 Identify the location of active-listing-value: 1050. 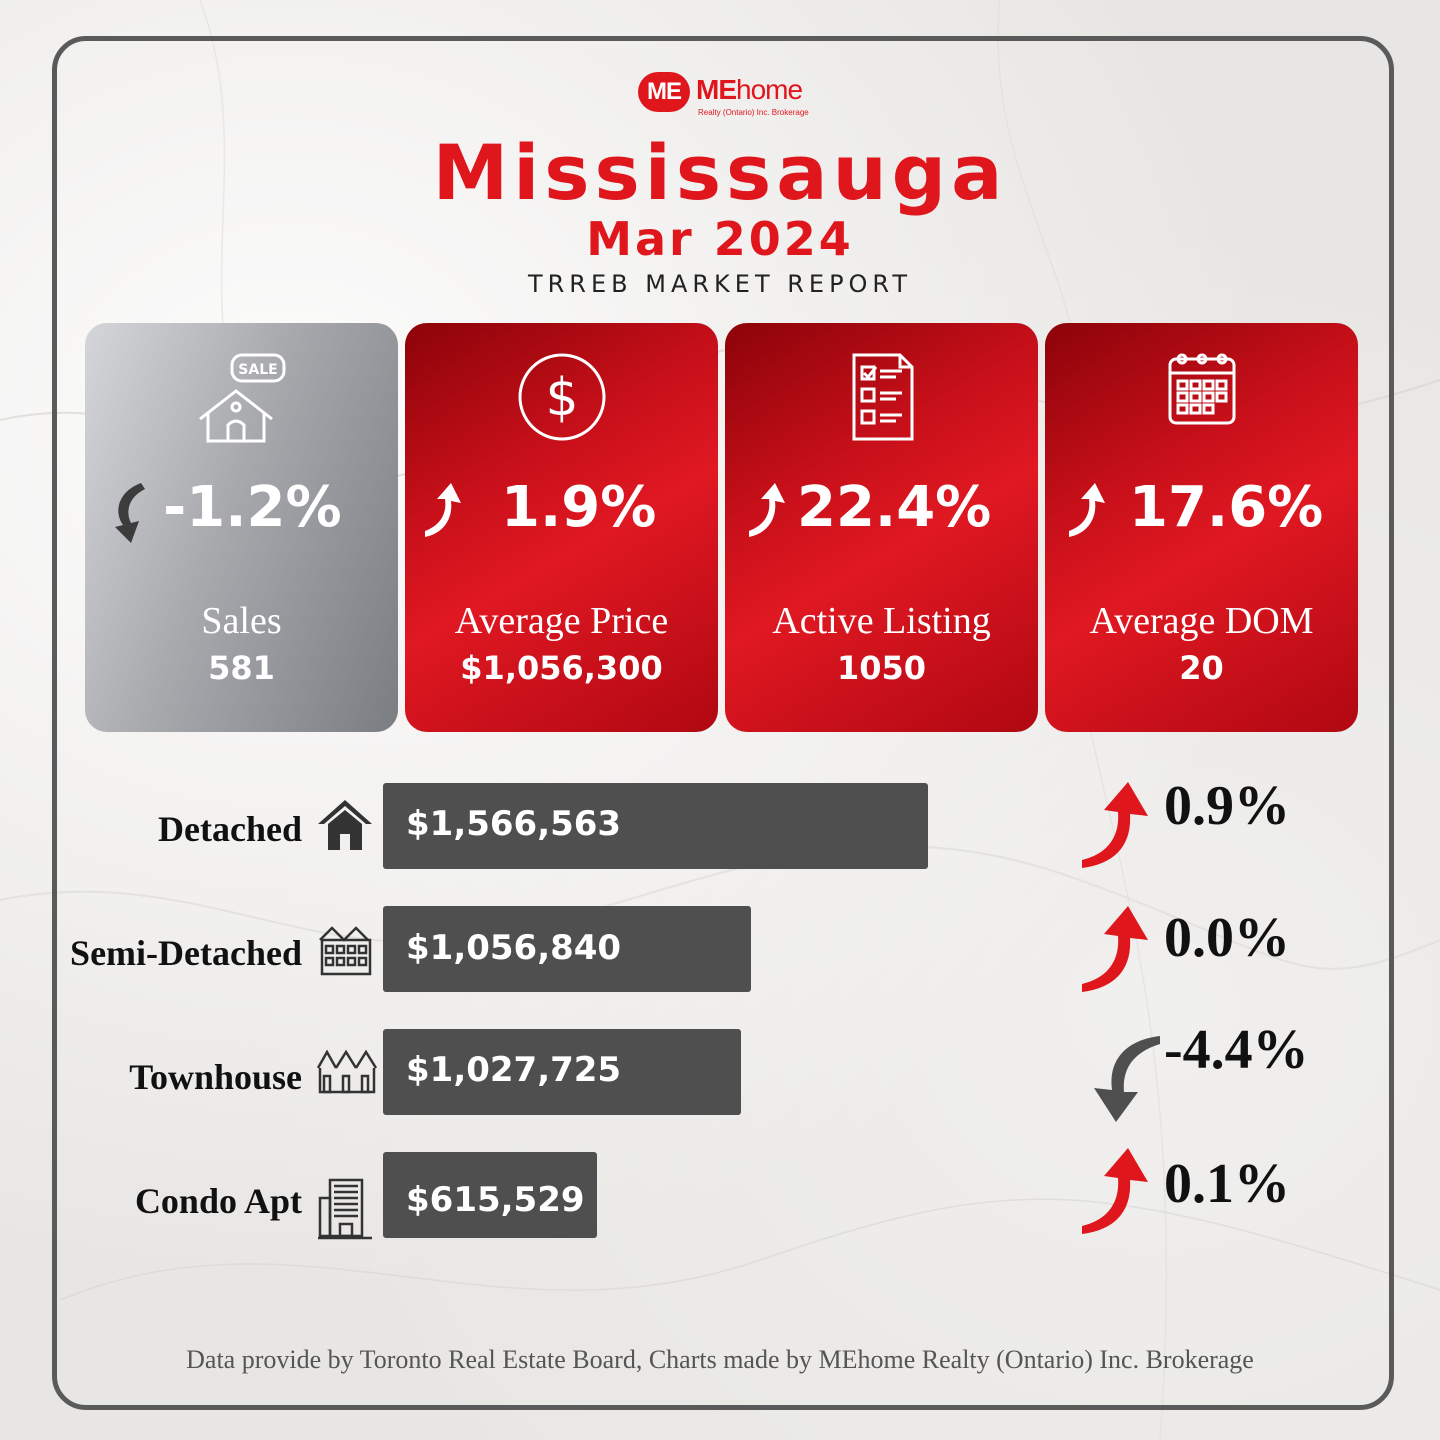
(881, 668).